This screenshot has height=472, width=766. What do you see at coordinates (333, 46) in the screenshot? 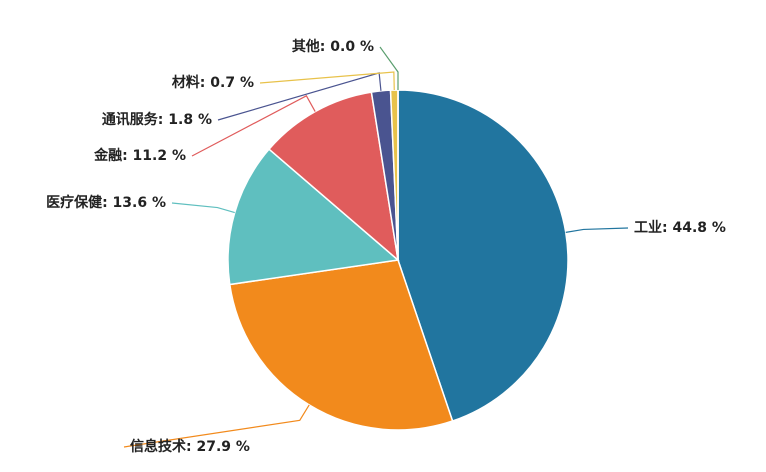
I see `slice-label: 其他: 0.0 %` at bounding box center [333, 46].